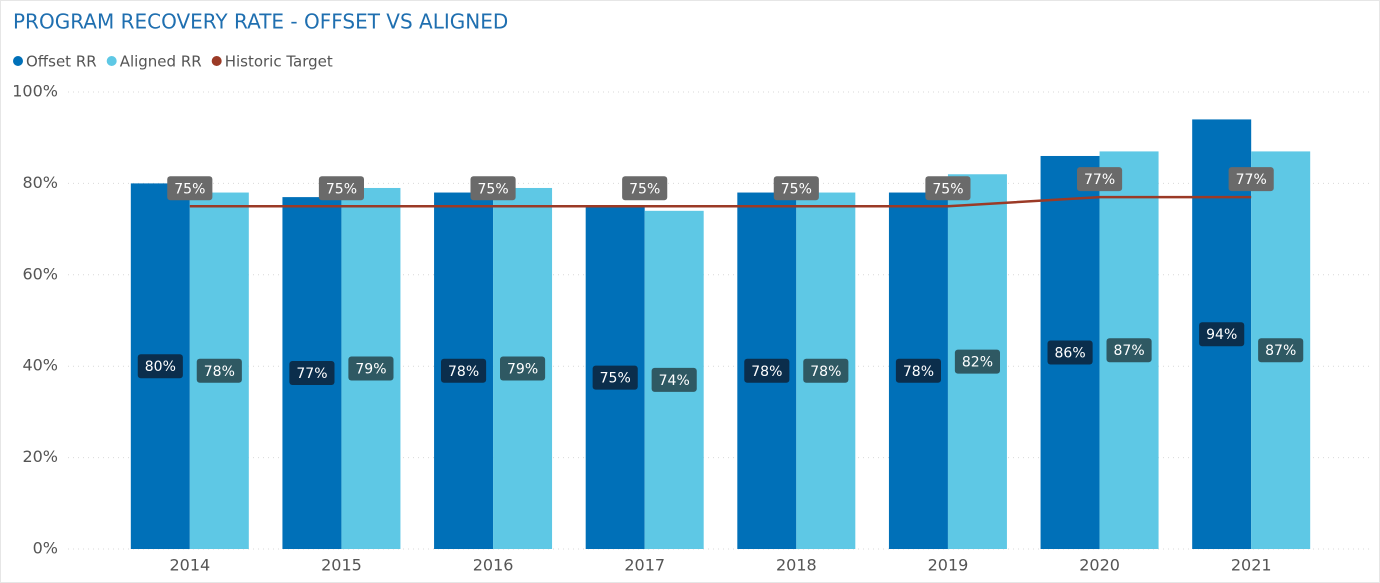 This screenshot has height=583, width=1380. I want to click on y-tick-label: 60%, so click(40, 273).